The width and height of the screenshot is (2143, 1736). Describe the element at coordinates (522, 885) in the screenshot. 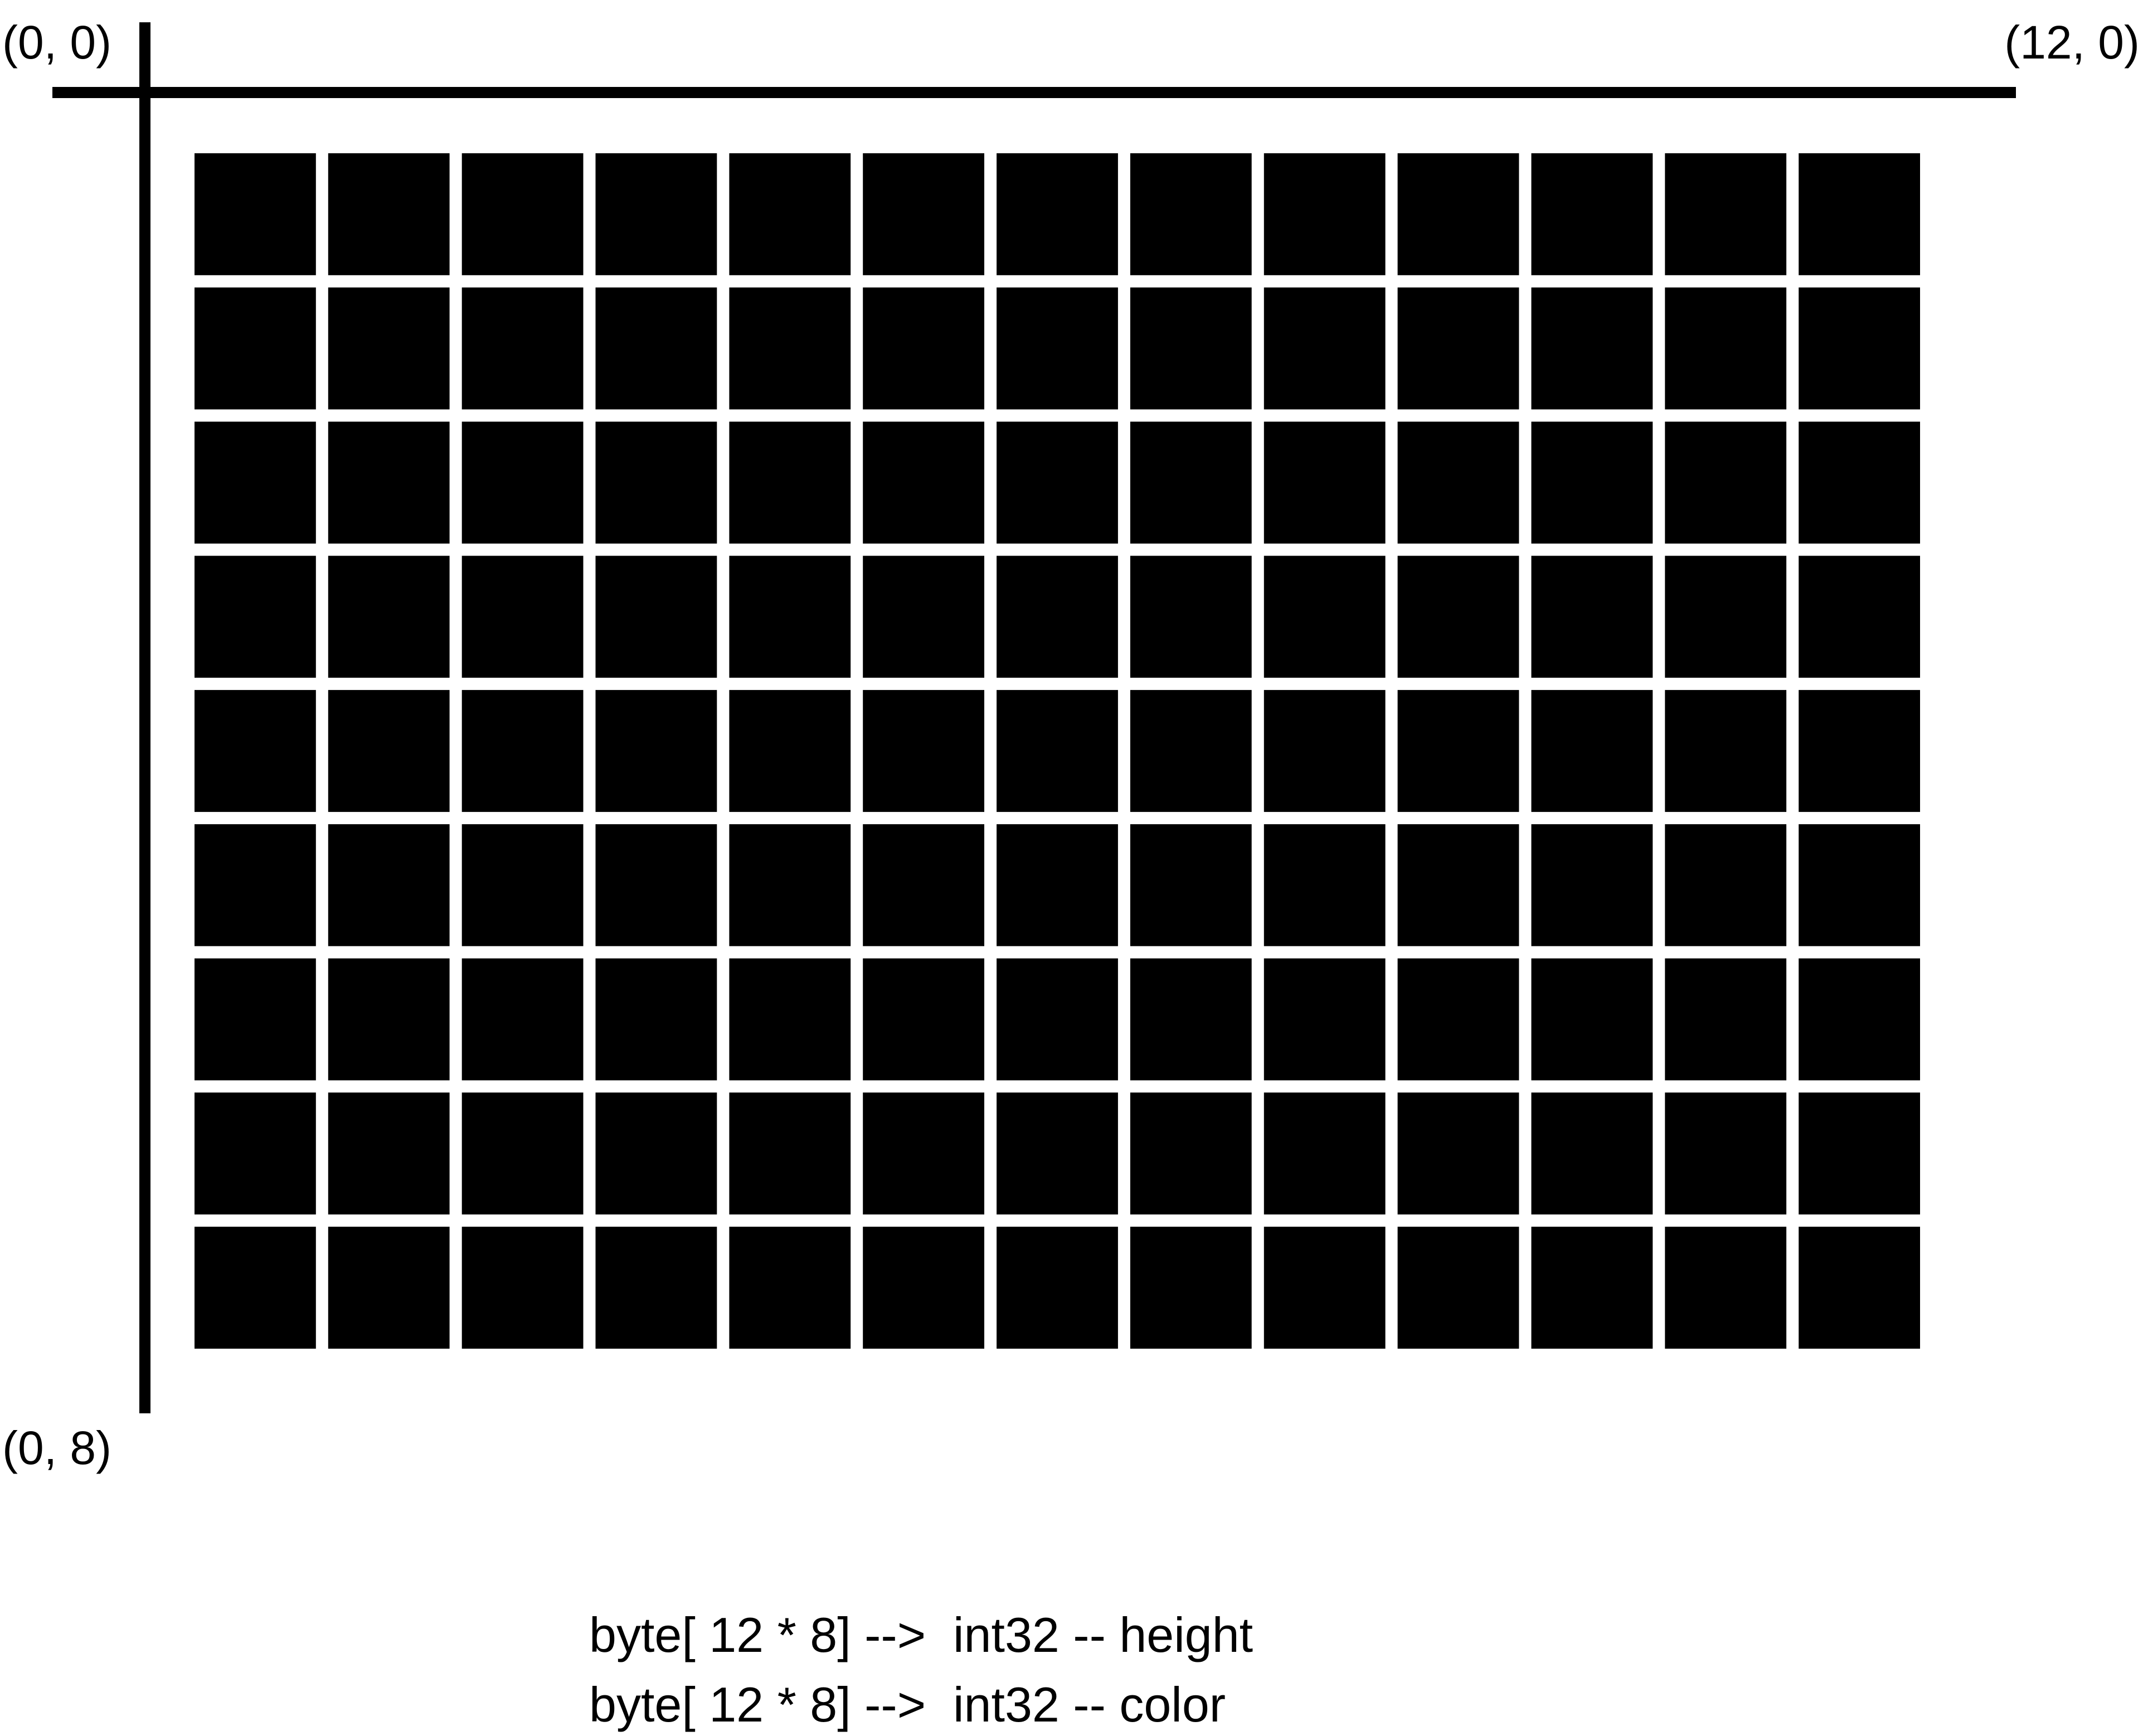

I see `grid-cell-r5-c2` at that location.